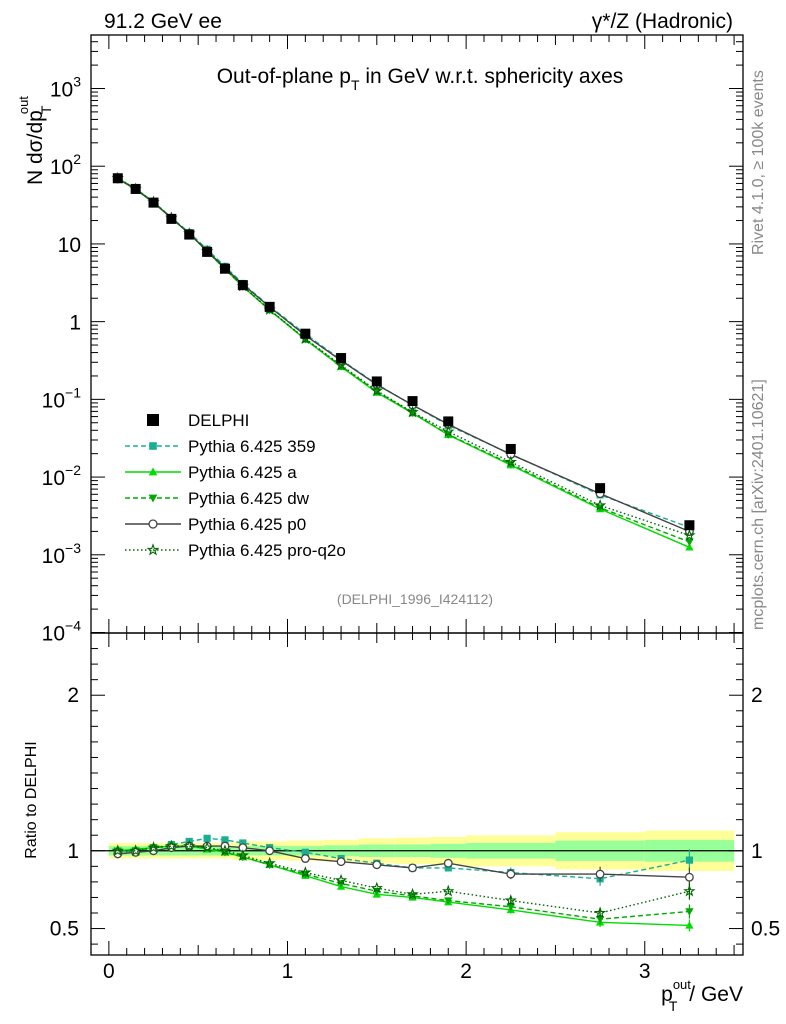 The width and height of the screenshot is (786, 1024). Describe the element at coordinates (35, 147) in the screenshot. I see `y-label-main: N dσ/dp` at that location.